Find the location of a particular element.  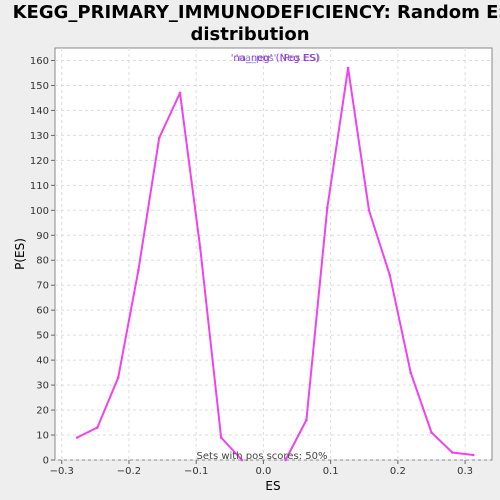

x-tick-label: −0.3 is located at coordinates (62, 471).